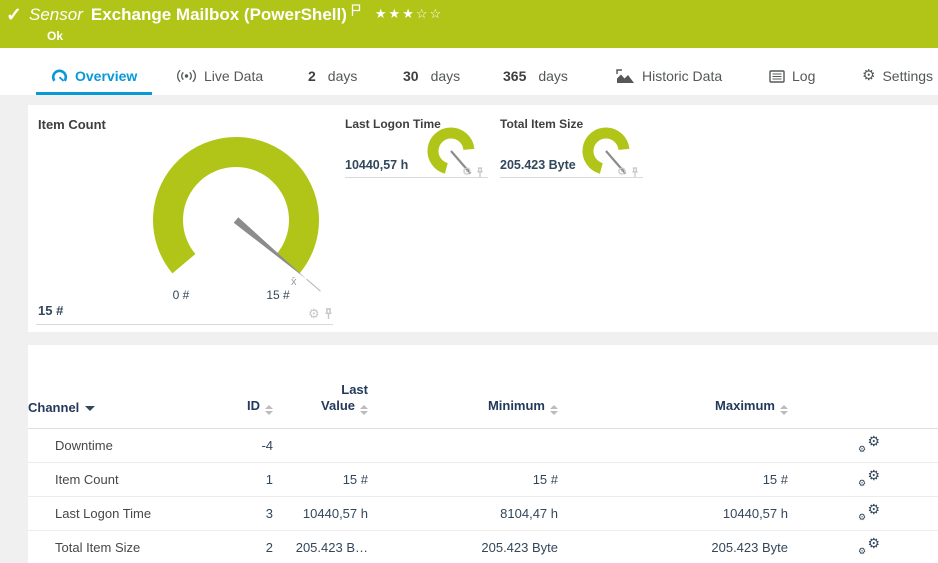  What do you see at coordinates (777, 76) in the screenshot?
I see `log-icon` at bounding box center [777, 76].